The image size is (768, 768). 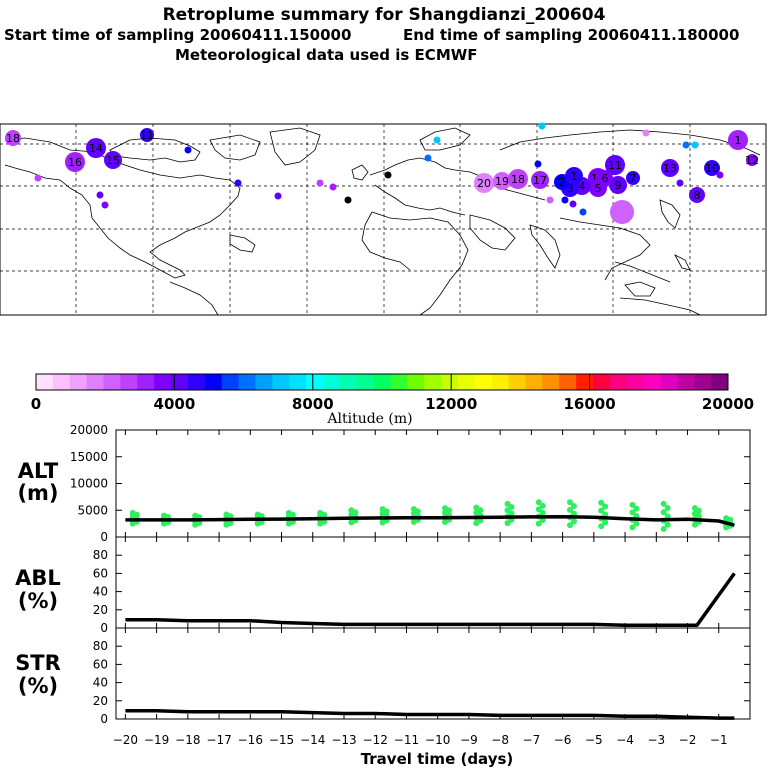 What do you see at coordinates (312, 740) in the screenshot?
I see `x-tick-label: −14` at bounding box center [312, 740].